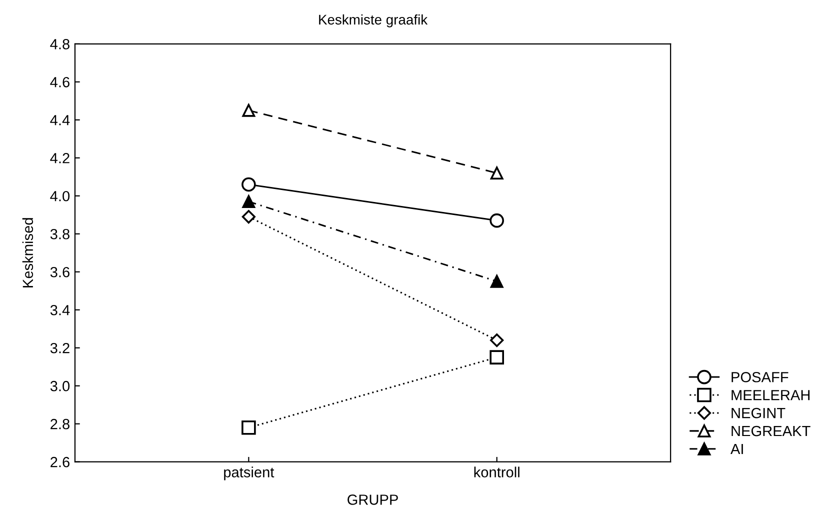  I want to click on chart-title: Keskmiste graafik, so click(373, 21).